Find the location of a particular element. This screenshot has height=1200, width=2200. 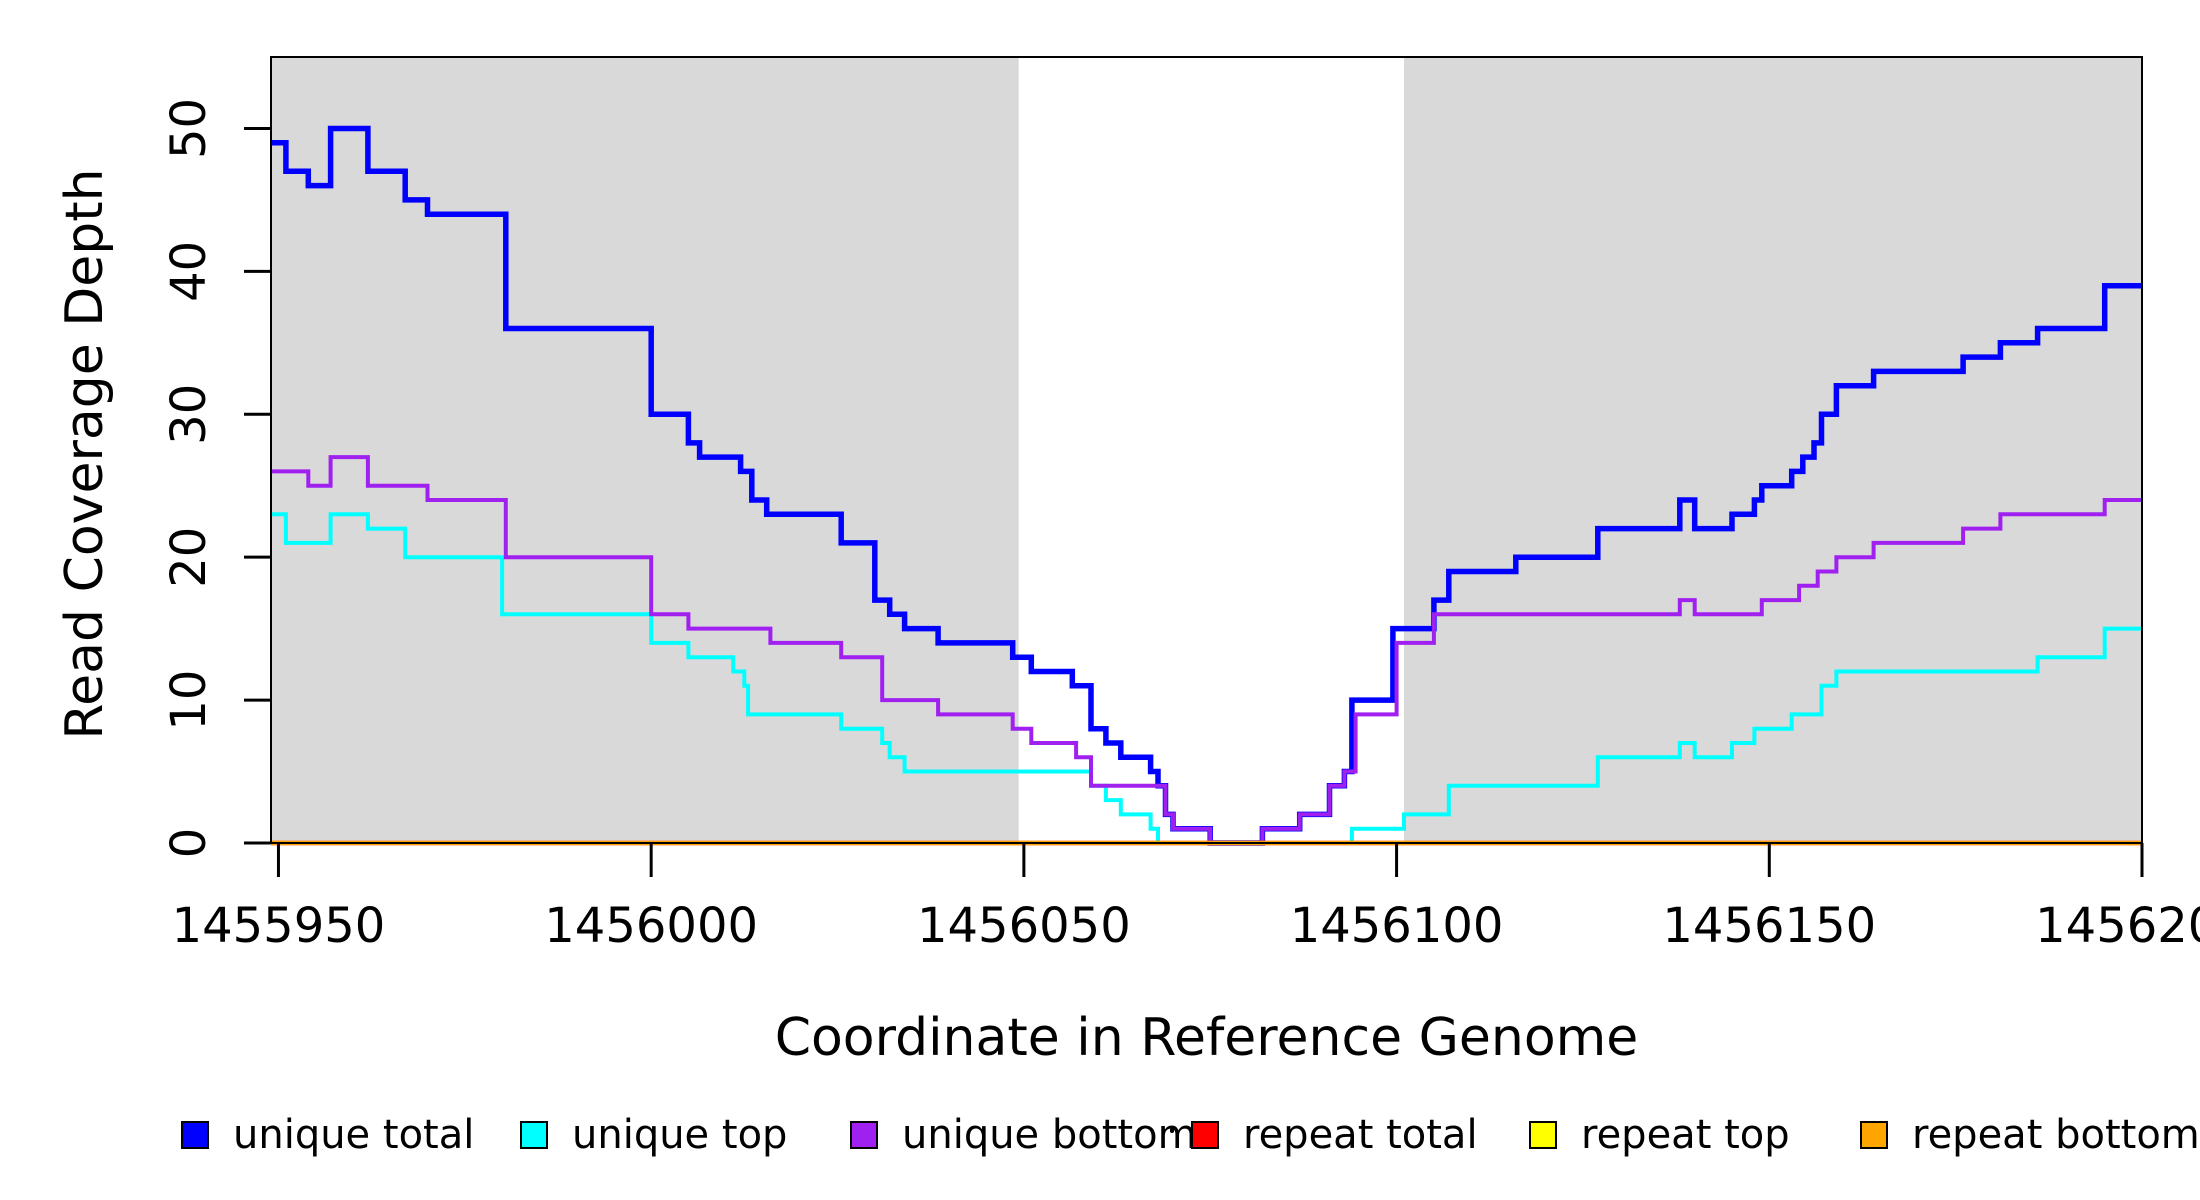

y-tick-label: 0 is located at coordinates (189, 843).